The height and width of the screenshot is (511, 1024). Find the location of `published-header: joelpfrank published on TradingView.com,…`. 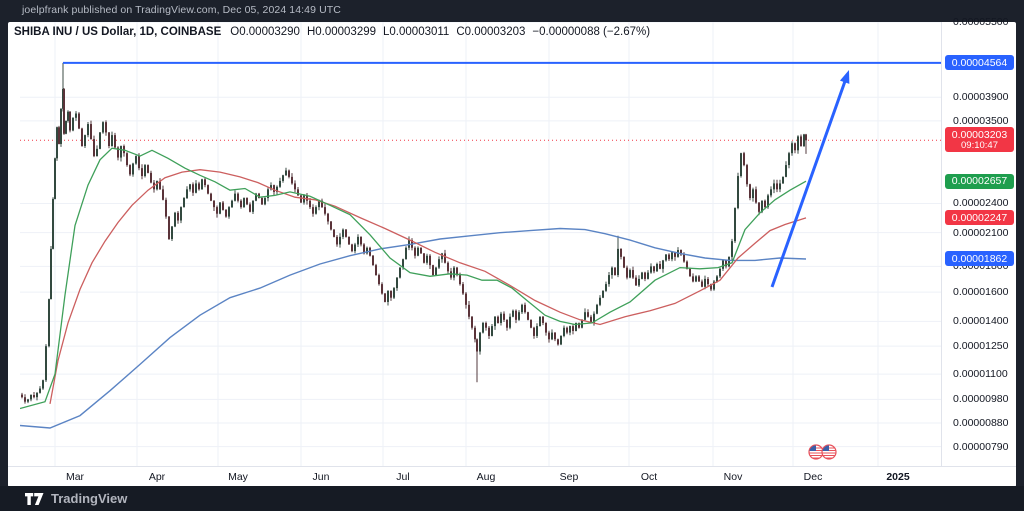

published-header: joelpfrank published on TradingView.com,… is located at coordinates (181, 10).